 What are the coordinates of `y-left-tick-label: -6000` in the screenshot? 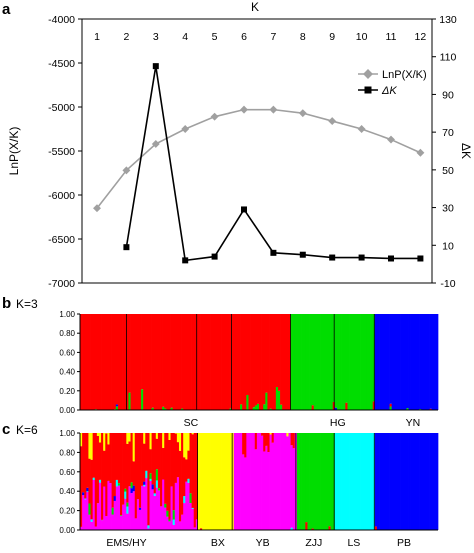 It's located at (61, 196).